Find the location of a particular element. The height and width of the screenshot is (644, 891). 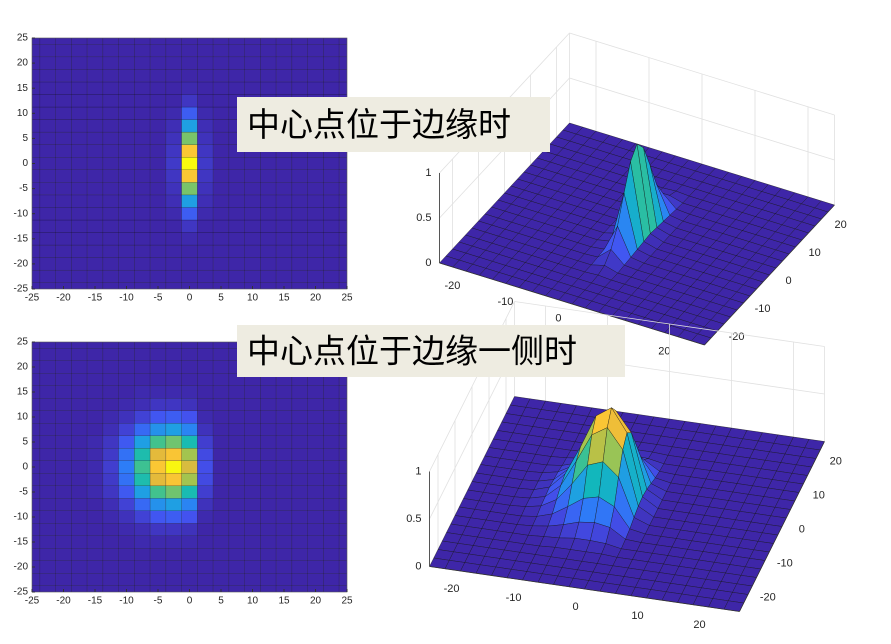

y-tick-label: -10 is located at coordinates (21, 213).